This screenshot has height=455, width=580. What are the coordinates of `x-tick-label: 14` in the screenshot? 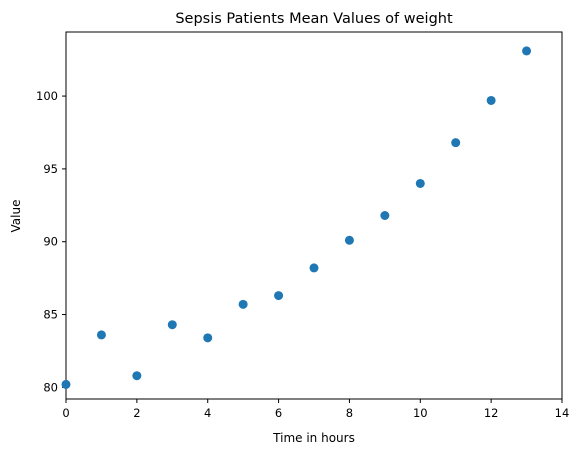 It's located at (562, 413).